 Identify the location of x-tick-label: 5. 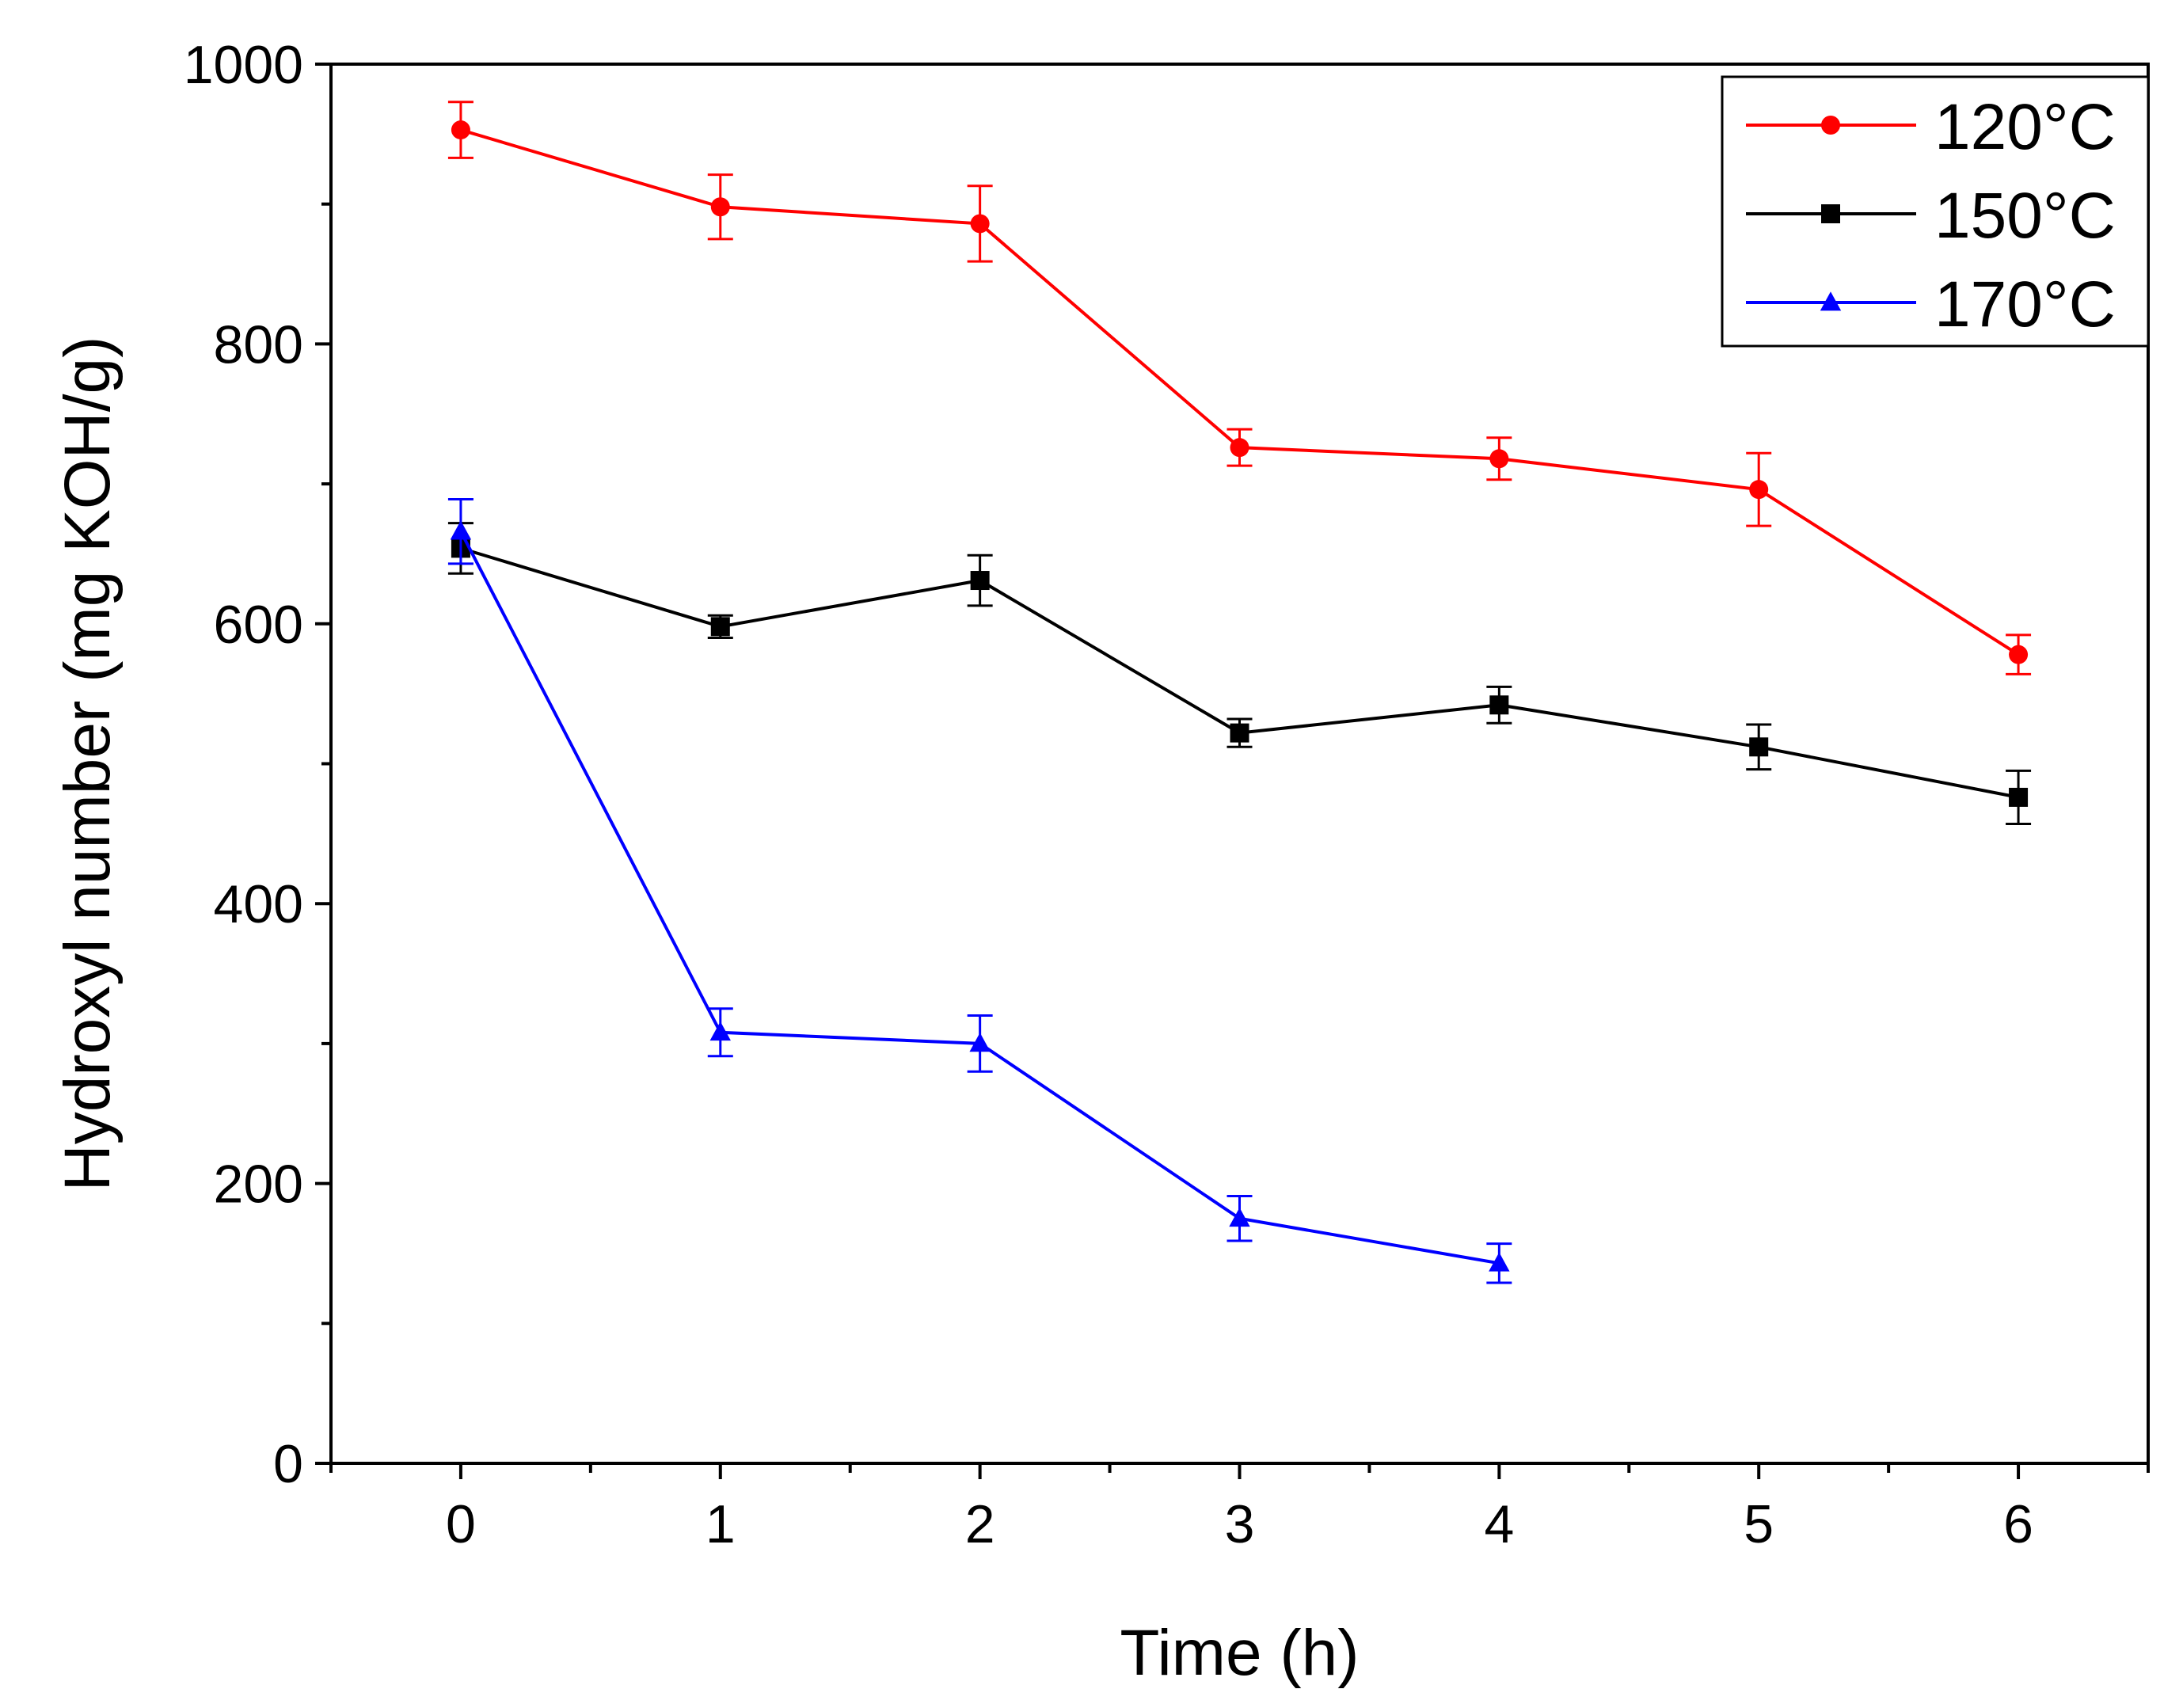
(1759, 1524).